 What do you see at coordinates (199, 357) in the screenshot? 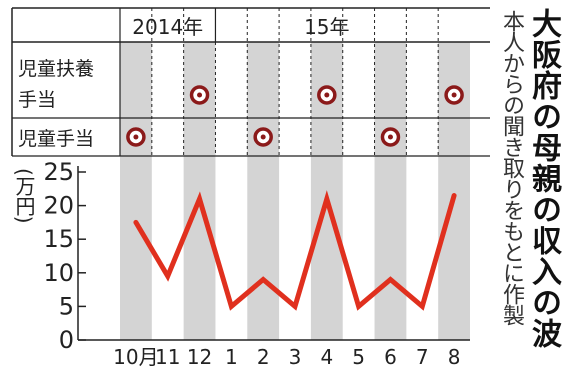
I see `x-tick-label: 12` at bounding box center [199, 357].